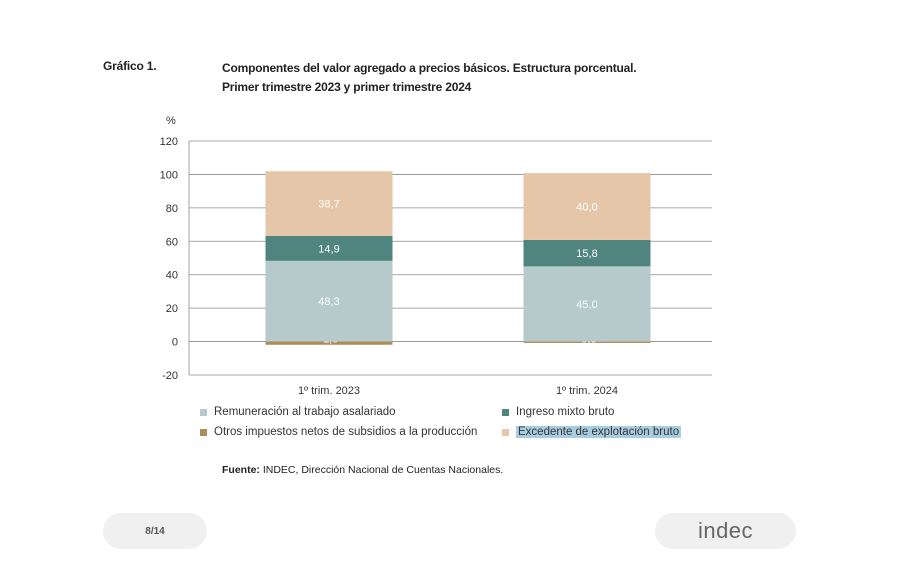  What do you see at coordinates (169, 142) in the screenshot?
I see `y-tick-label-120: 120` at bounding box center [169, 142].